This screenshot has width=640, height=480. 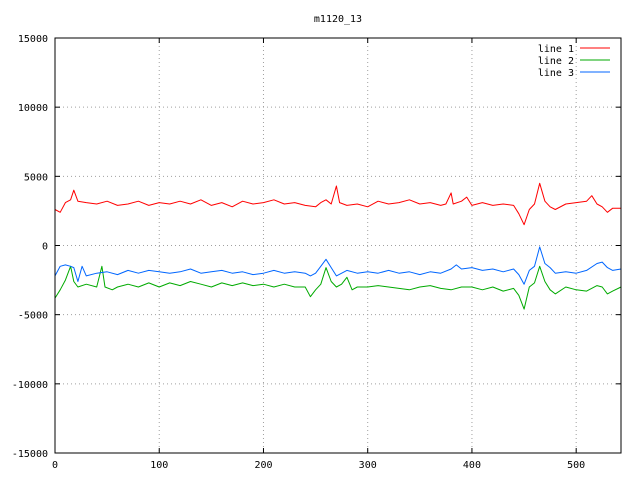 I want to click on y-tick-label: 15000, so click(x=33, y=39).